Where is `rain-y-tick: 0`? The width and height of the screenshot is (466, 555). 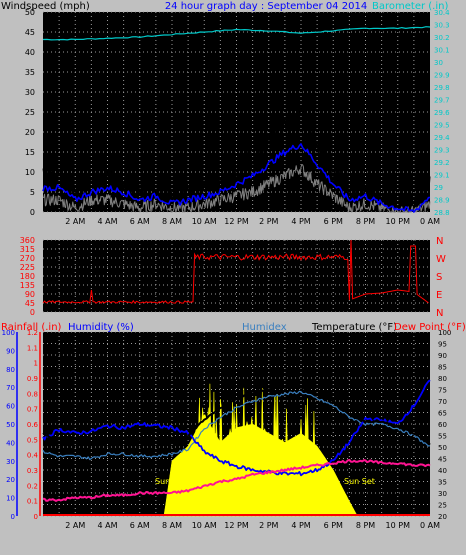 rain-y-tick: 0 is located at coordinates (36, 517).